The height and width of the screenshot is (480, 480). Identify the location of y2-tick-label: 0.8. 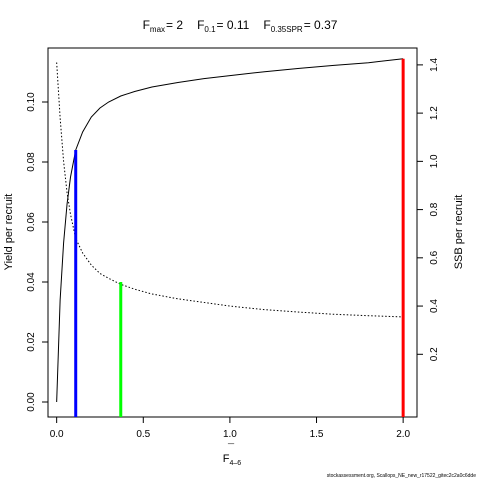
(434, 209).